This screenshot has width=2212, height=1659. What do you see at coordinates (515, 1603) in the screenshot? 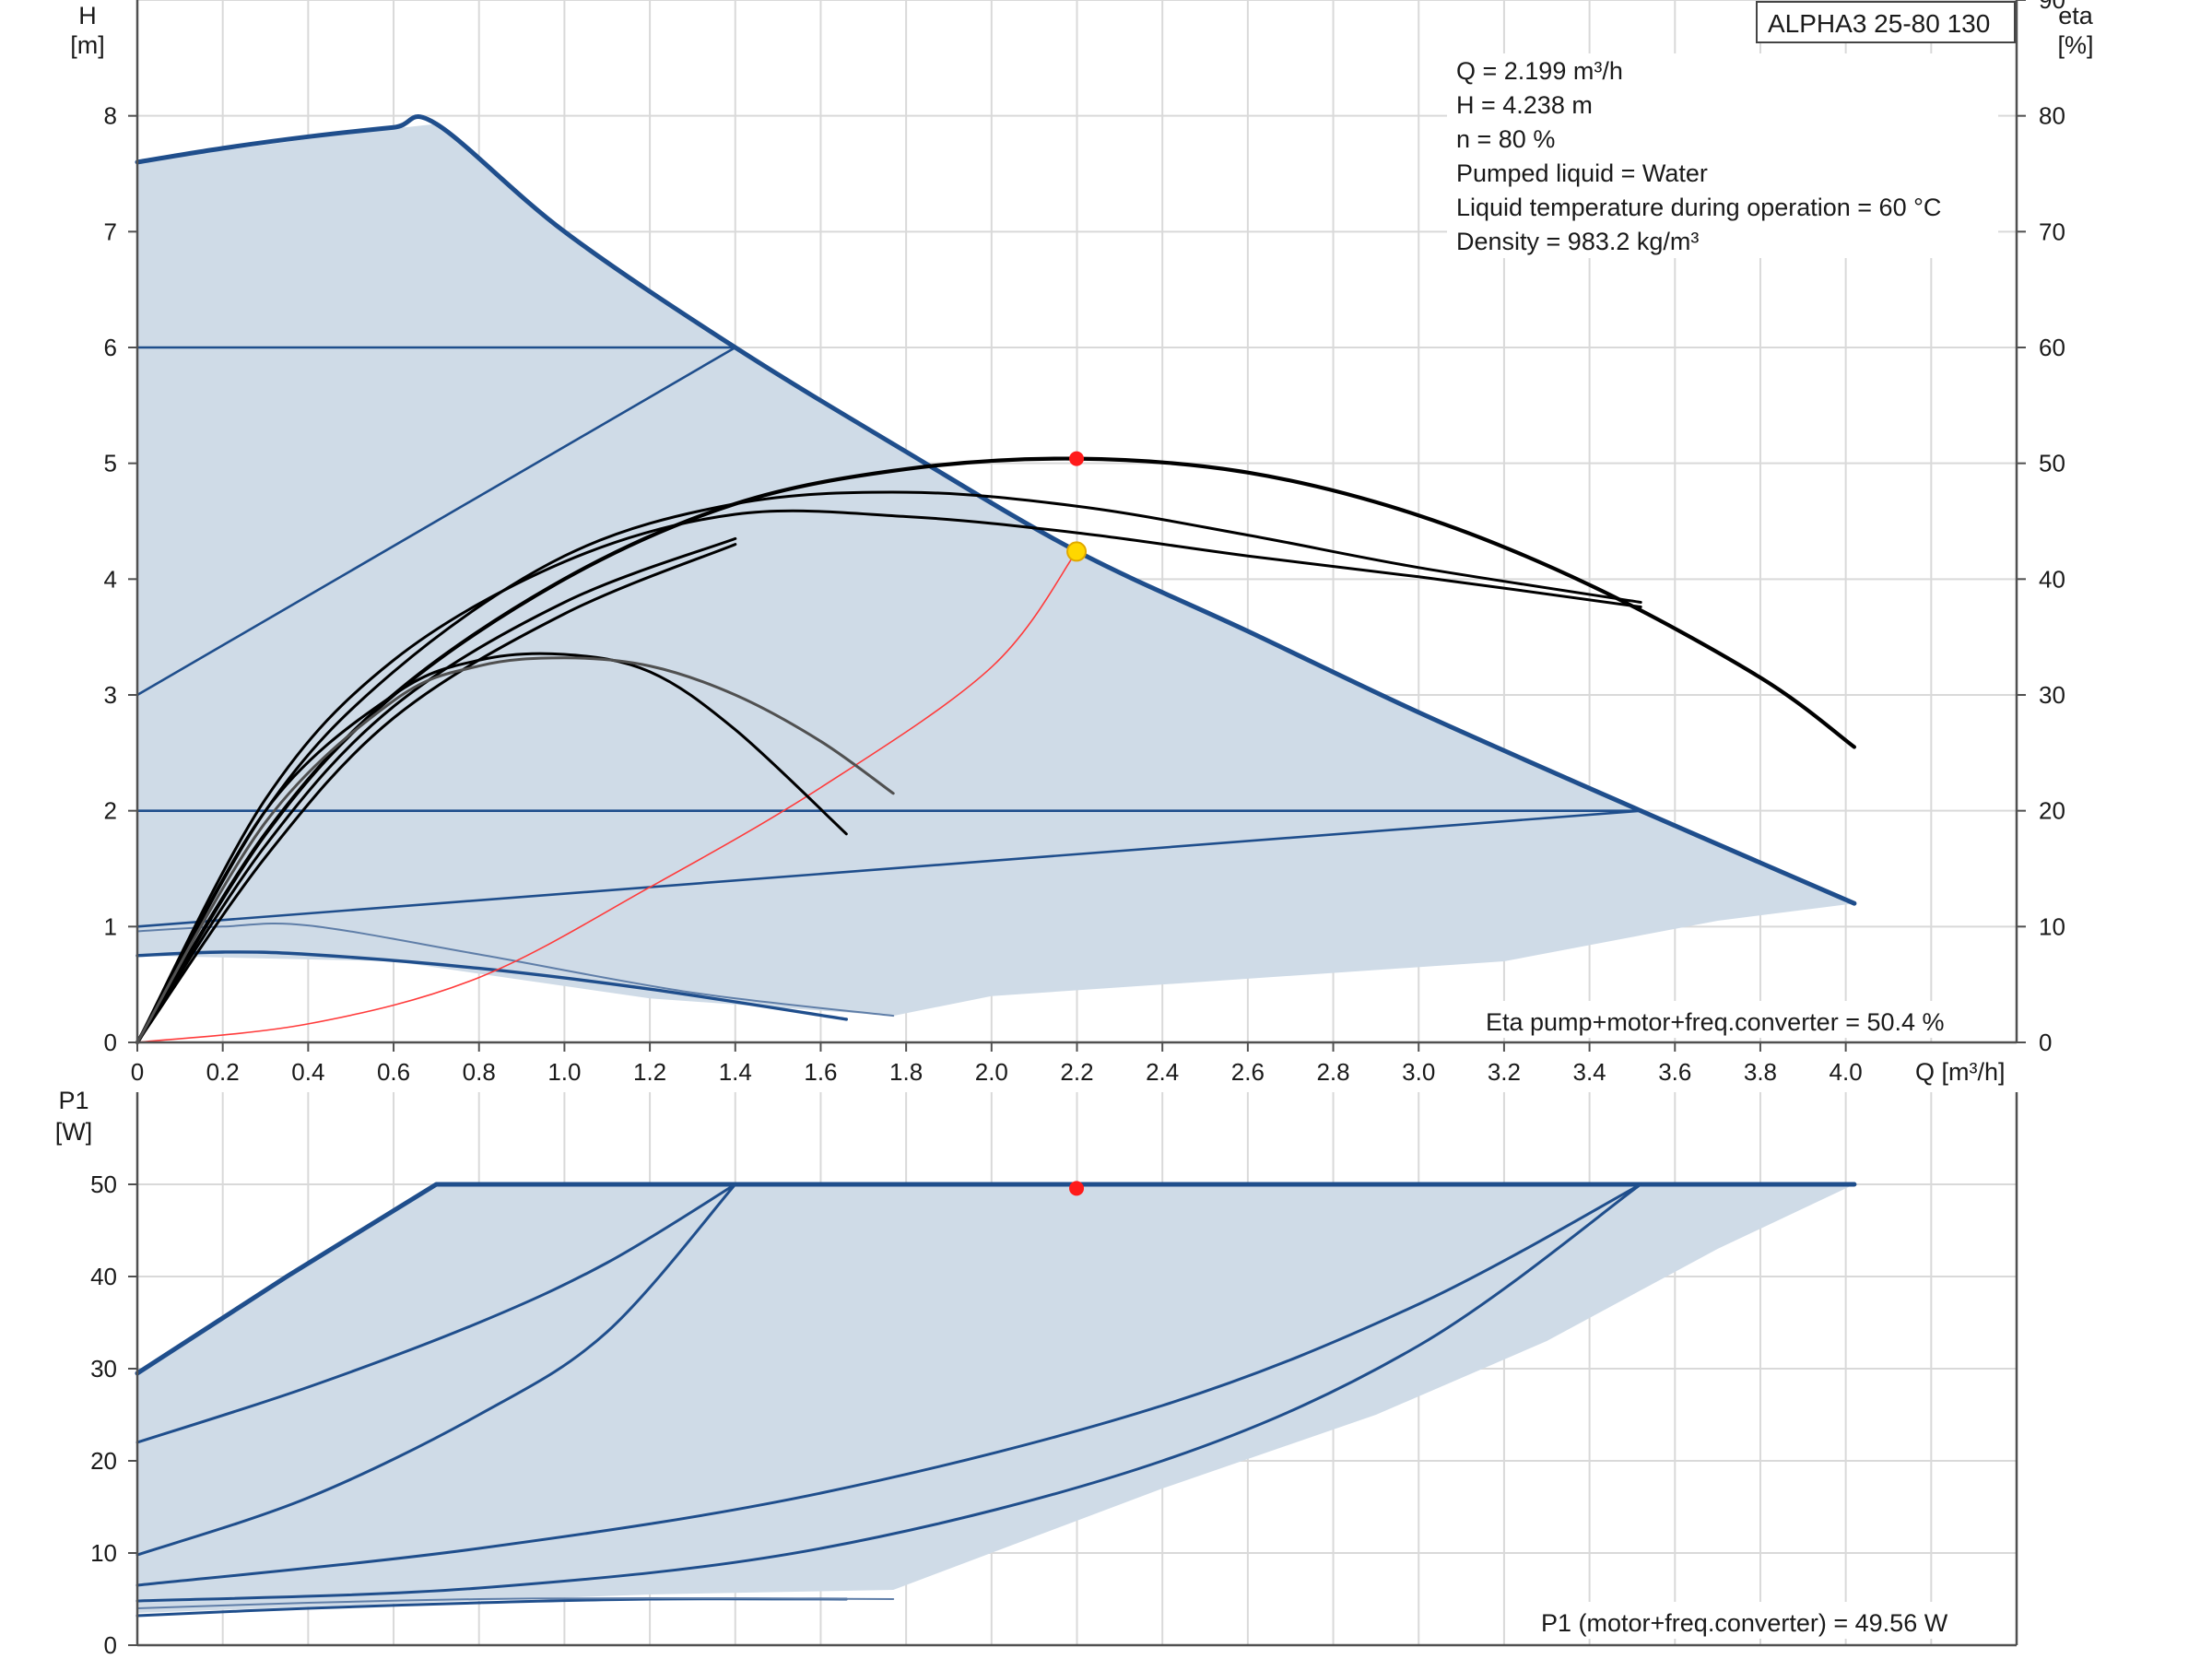
I see `power-series-min-curve-b` at bounding box center [515, 1603].